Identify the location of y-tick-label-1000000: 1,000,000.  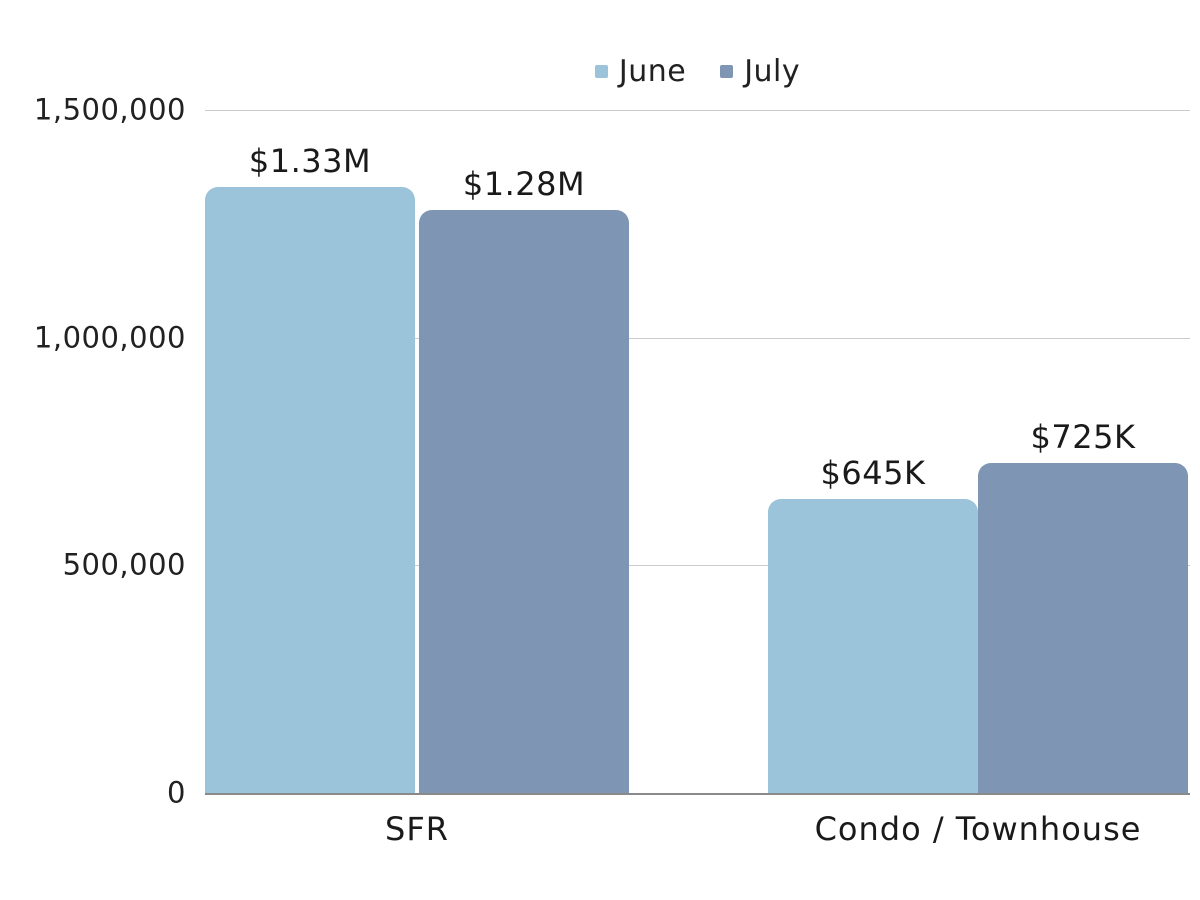
(109, 337).